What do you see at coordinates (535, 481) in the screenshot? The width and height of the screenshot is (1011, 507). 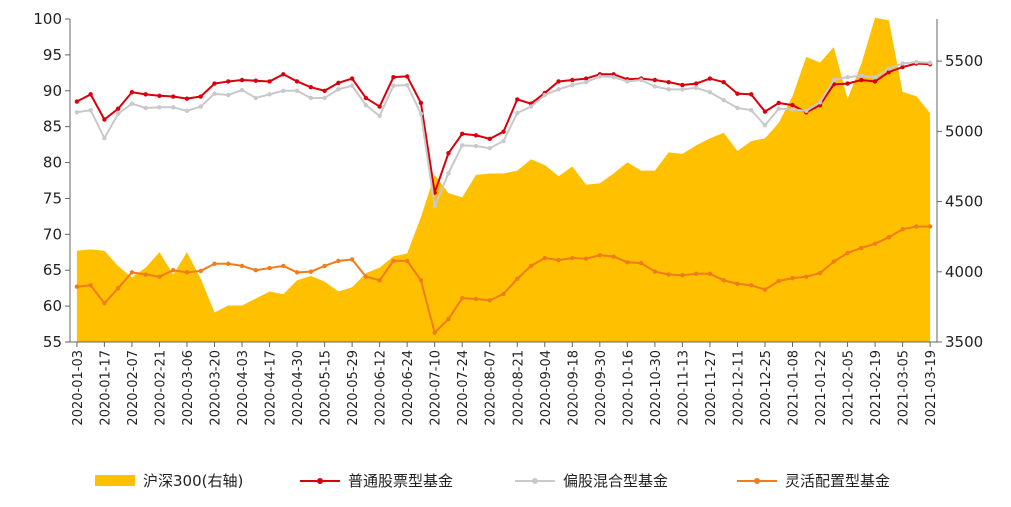 I see `legend-marker` at bounding box center [535, 481].